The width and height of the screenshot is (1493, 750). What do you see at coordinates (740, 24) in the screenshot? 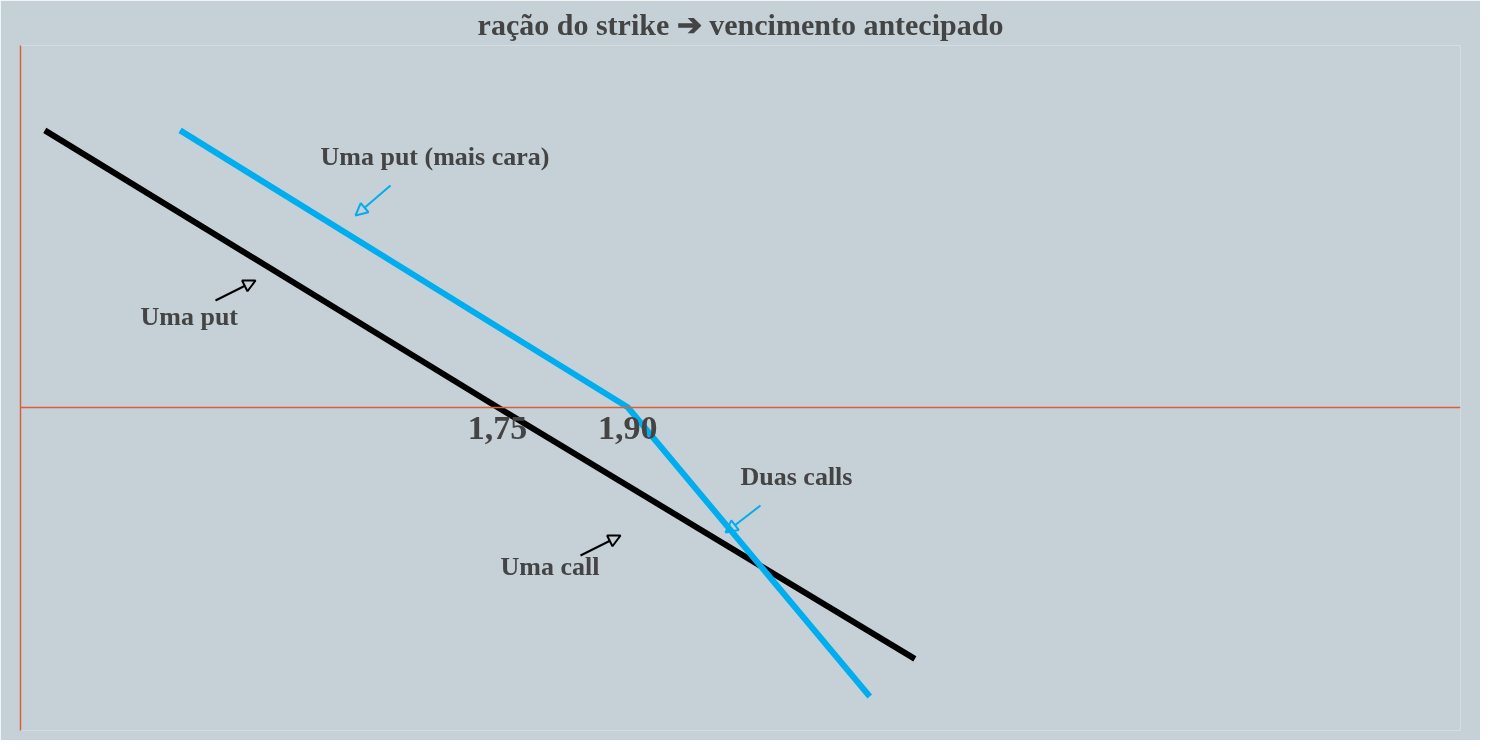
I see `chart-title: ração do strike ➔ vencimento antecipado` at bounding box center [740, 24].